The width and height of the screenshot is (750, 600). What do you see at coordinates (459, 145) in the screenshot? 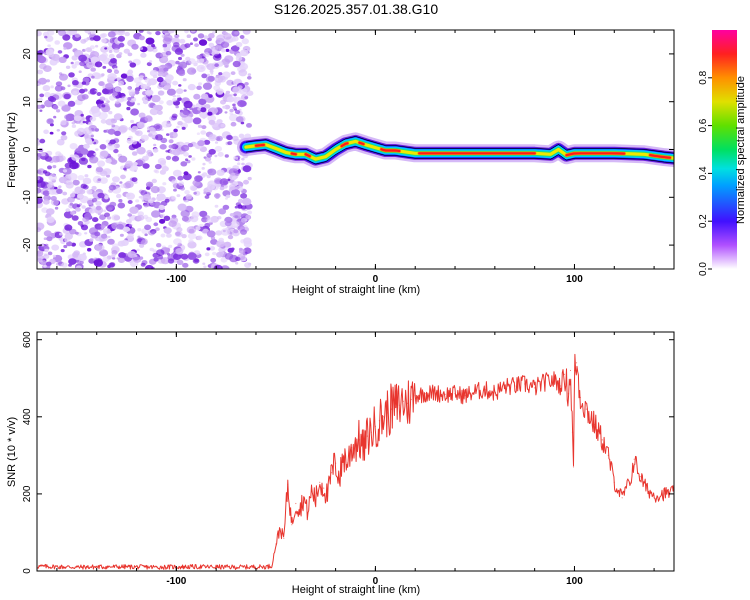
I see `ridge-outline-upper` at bounding box center [459, 145].